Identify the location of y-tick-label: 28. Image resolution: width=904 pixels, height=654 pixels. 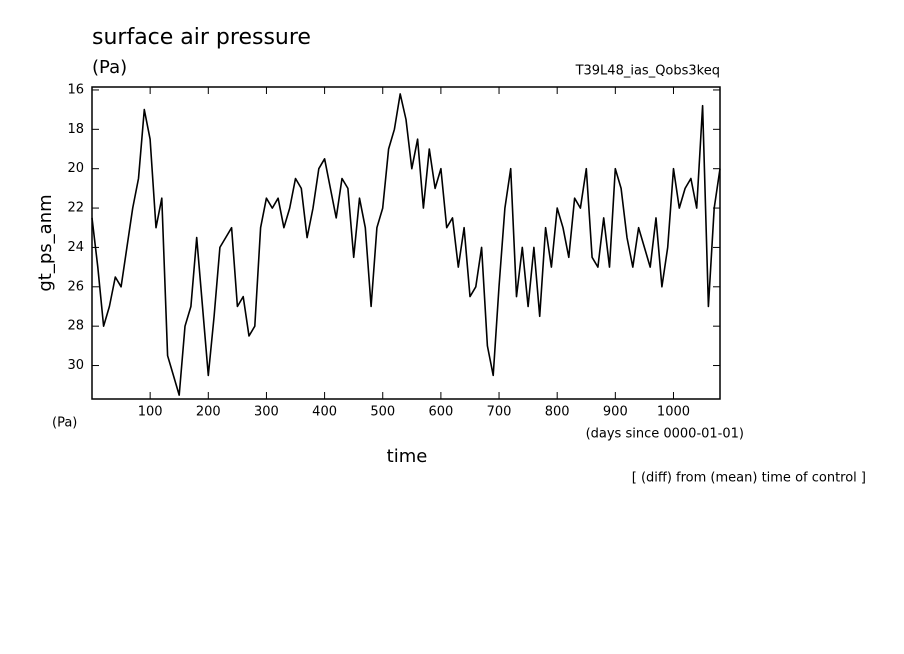
(75, 326).